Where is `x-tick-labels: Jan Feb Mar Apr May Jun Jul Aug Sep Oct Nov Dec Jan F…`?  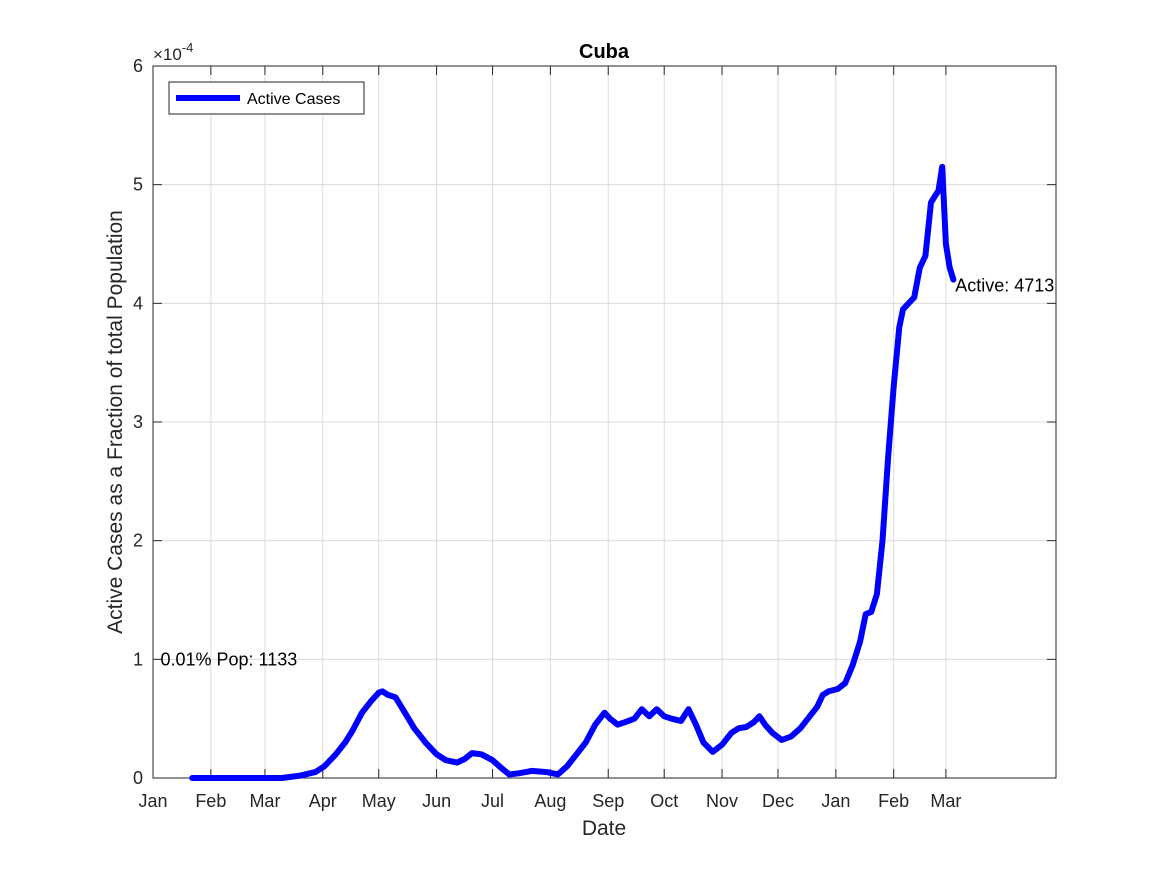
x-tick-labels: Jan Feb Mar Apr May Jun Jul Aug Sep Oct Nov Dec Jan F… is located at coordinates (549, 801).